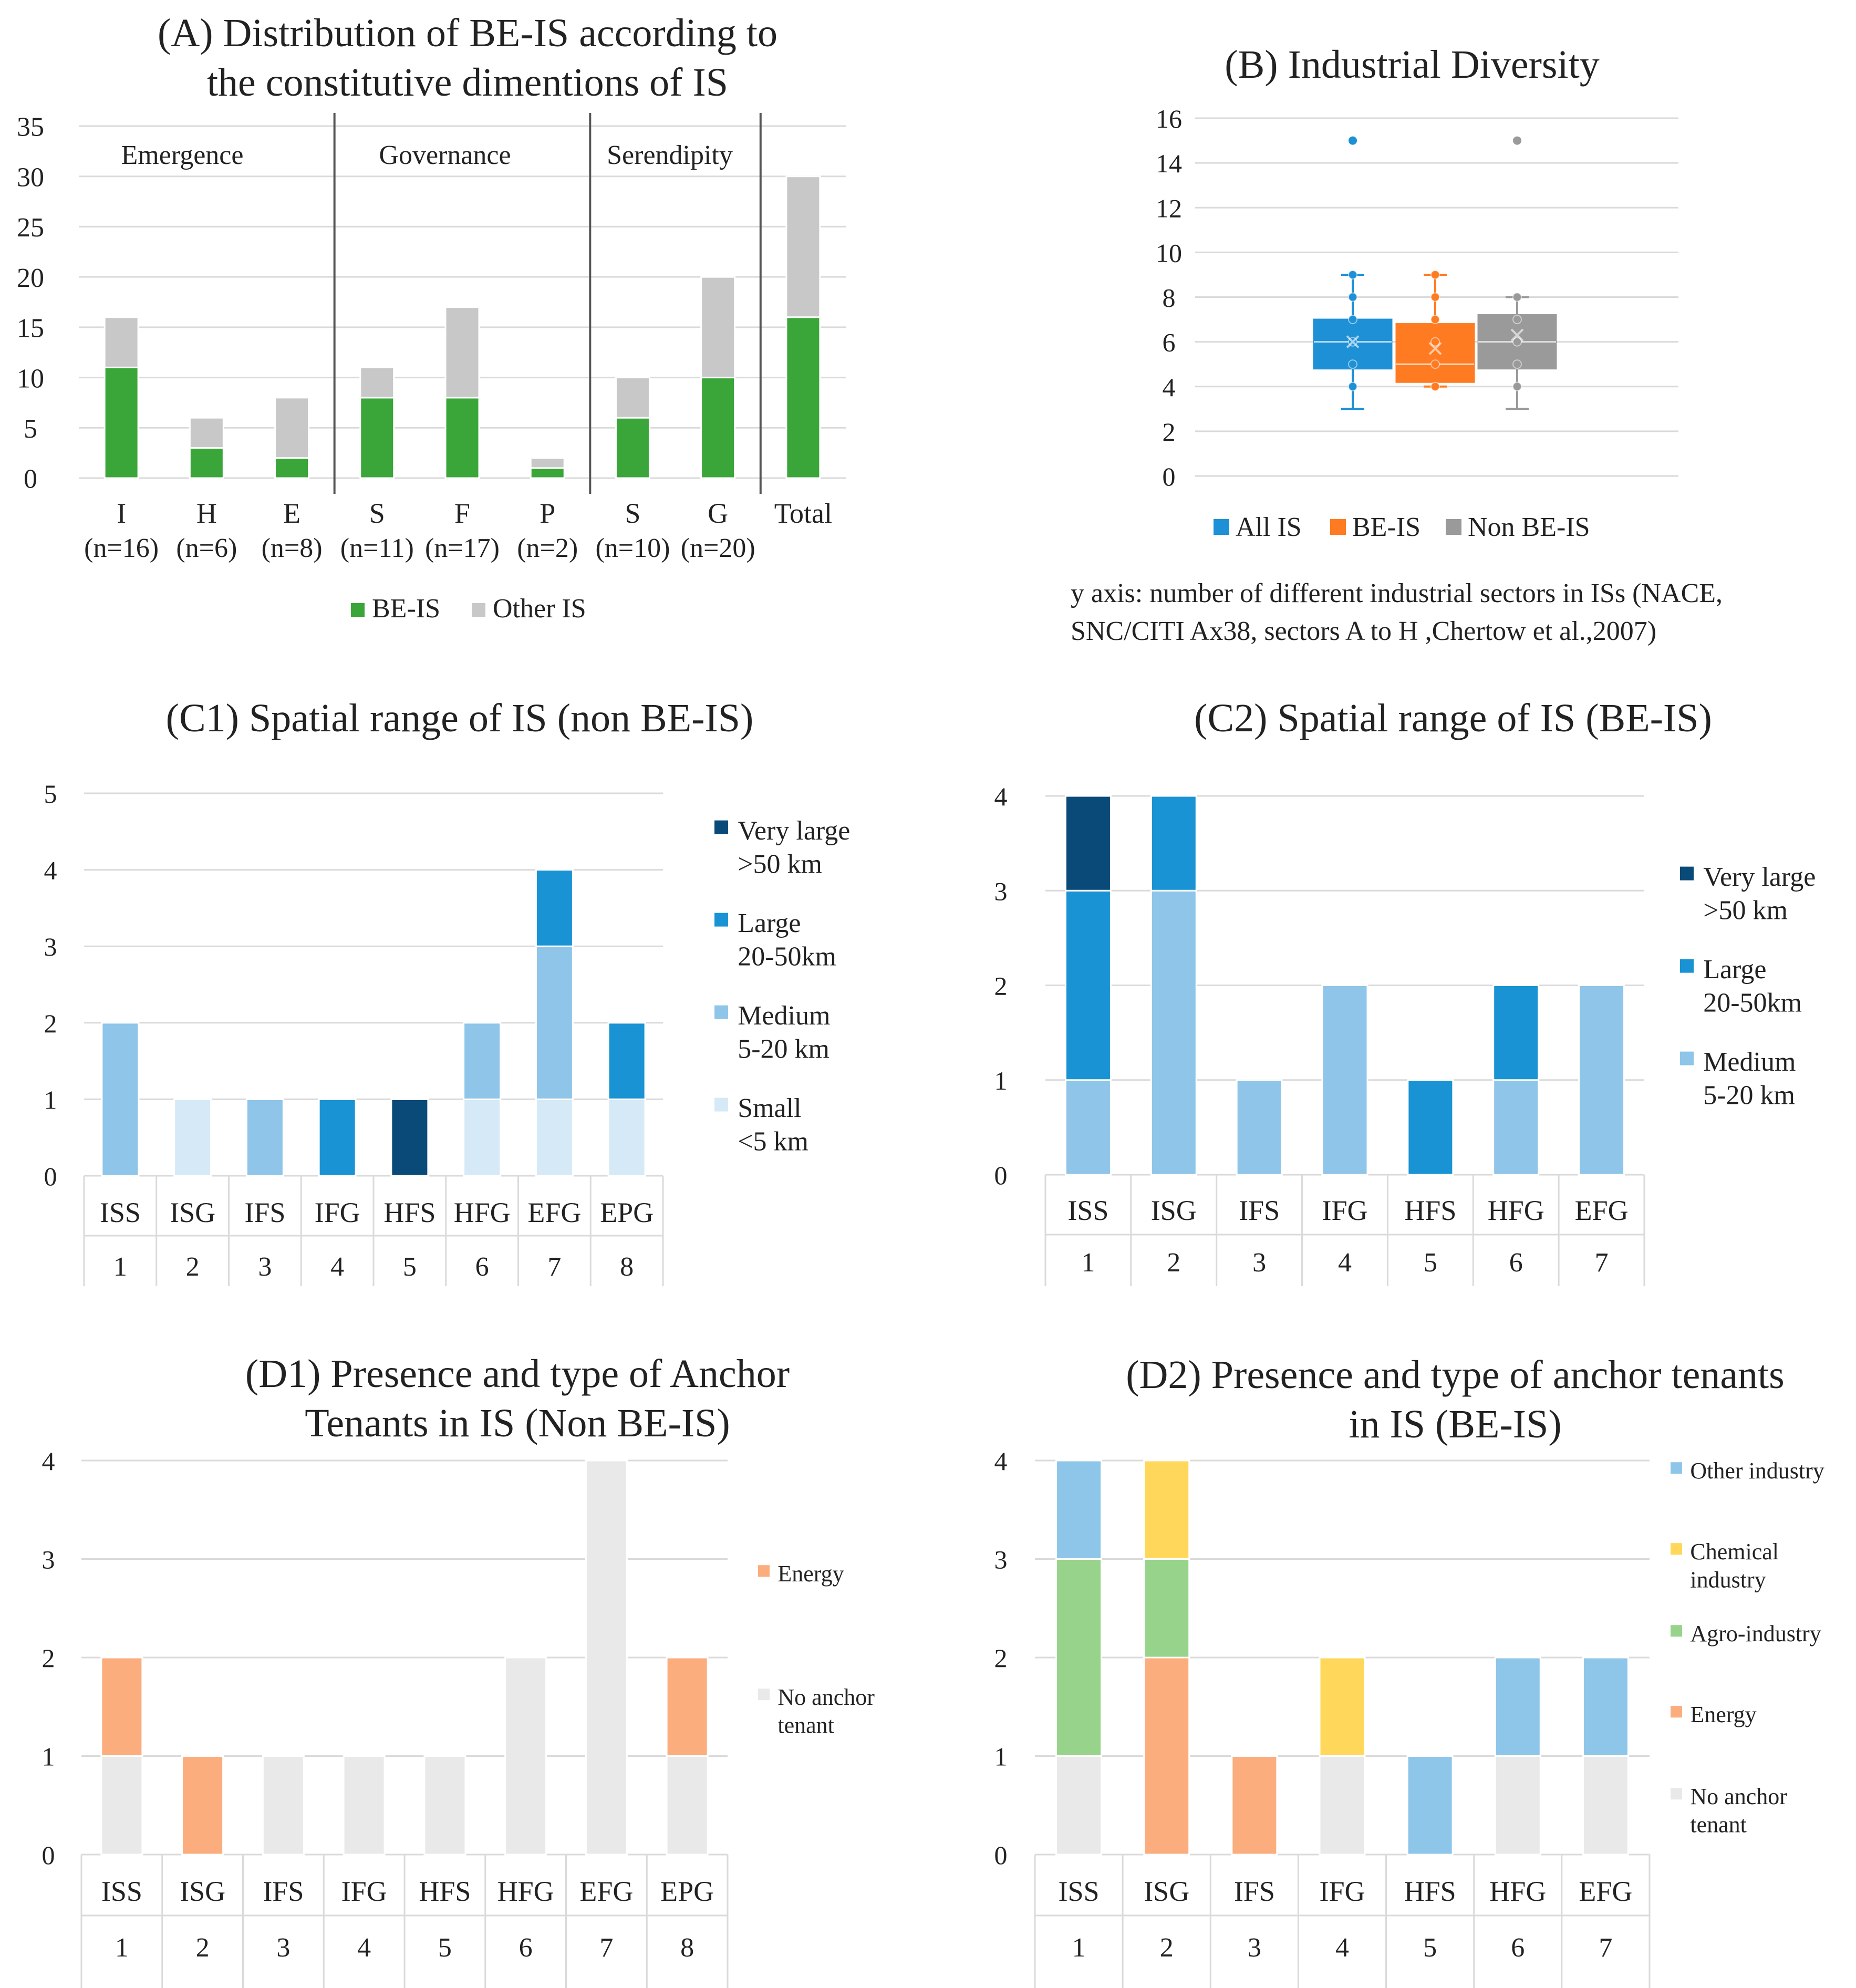  What do you see at coordinates (460, 718) in the screenshot?
I see `chart-title: (C1) Spatial range of IS (non BE-IS)` at bounding box center [460, 718].